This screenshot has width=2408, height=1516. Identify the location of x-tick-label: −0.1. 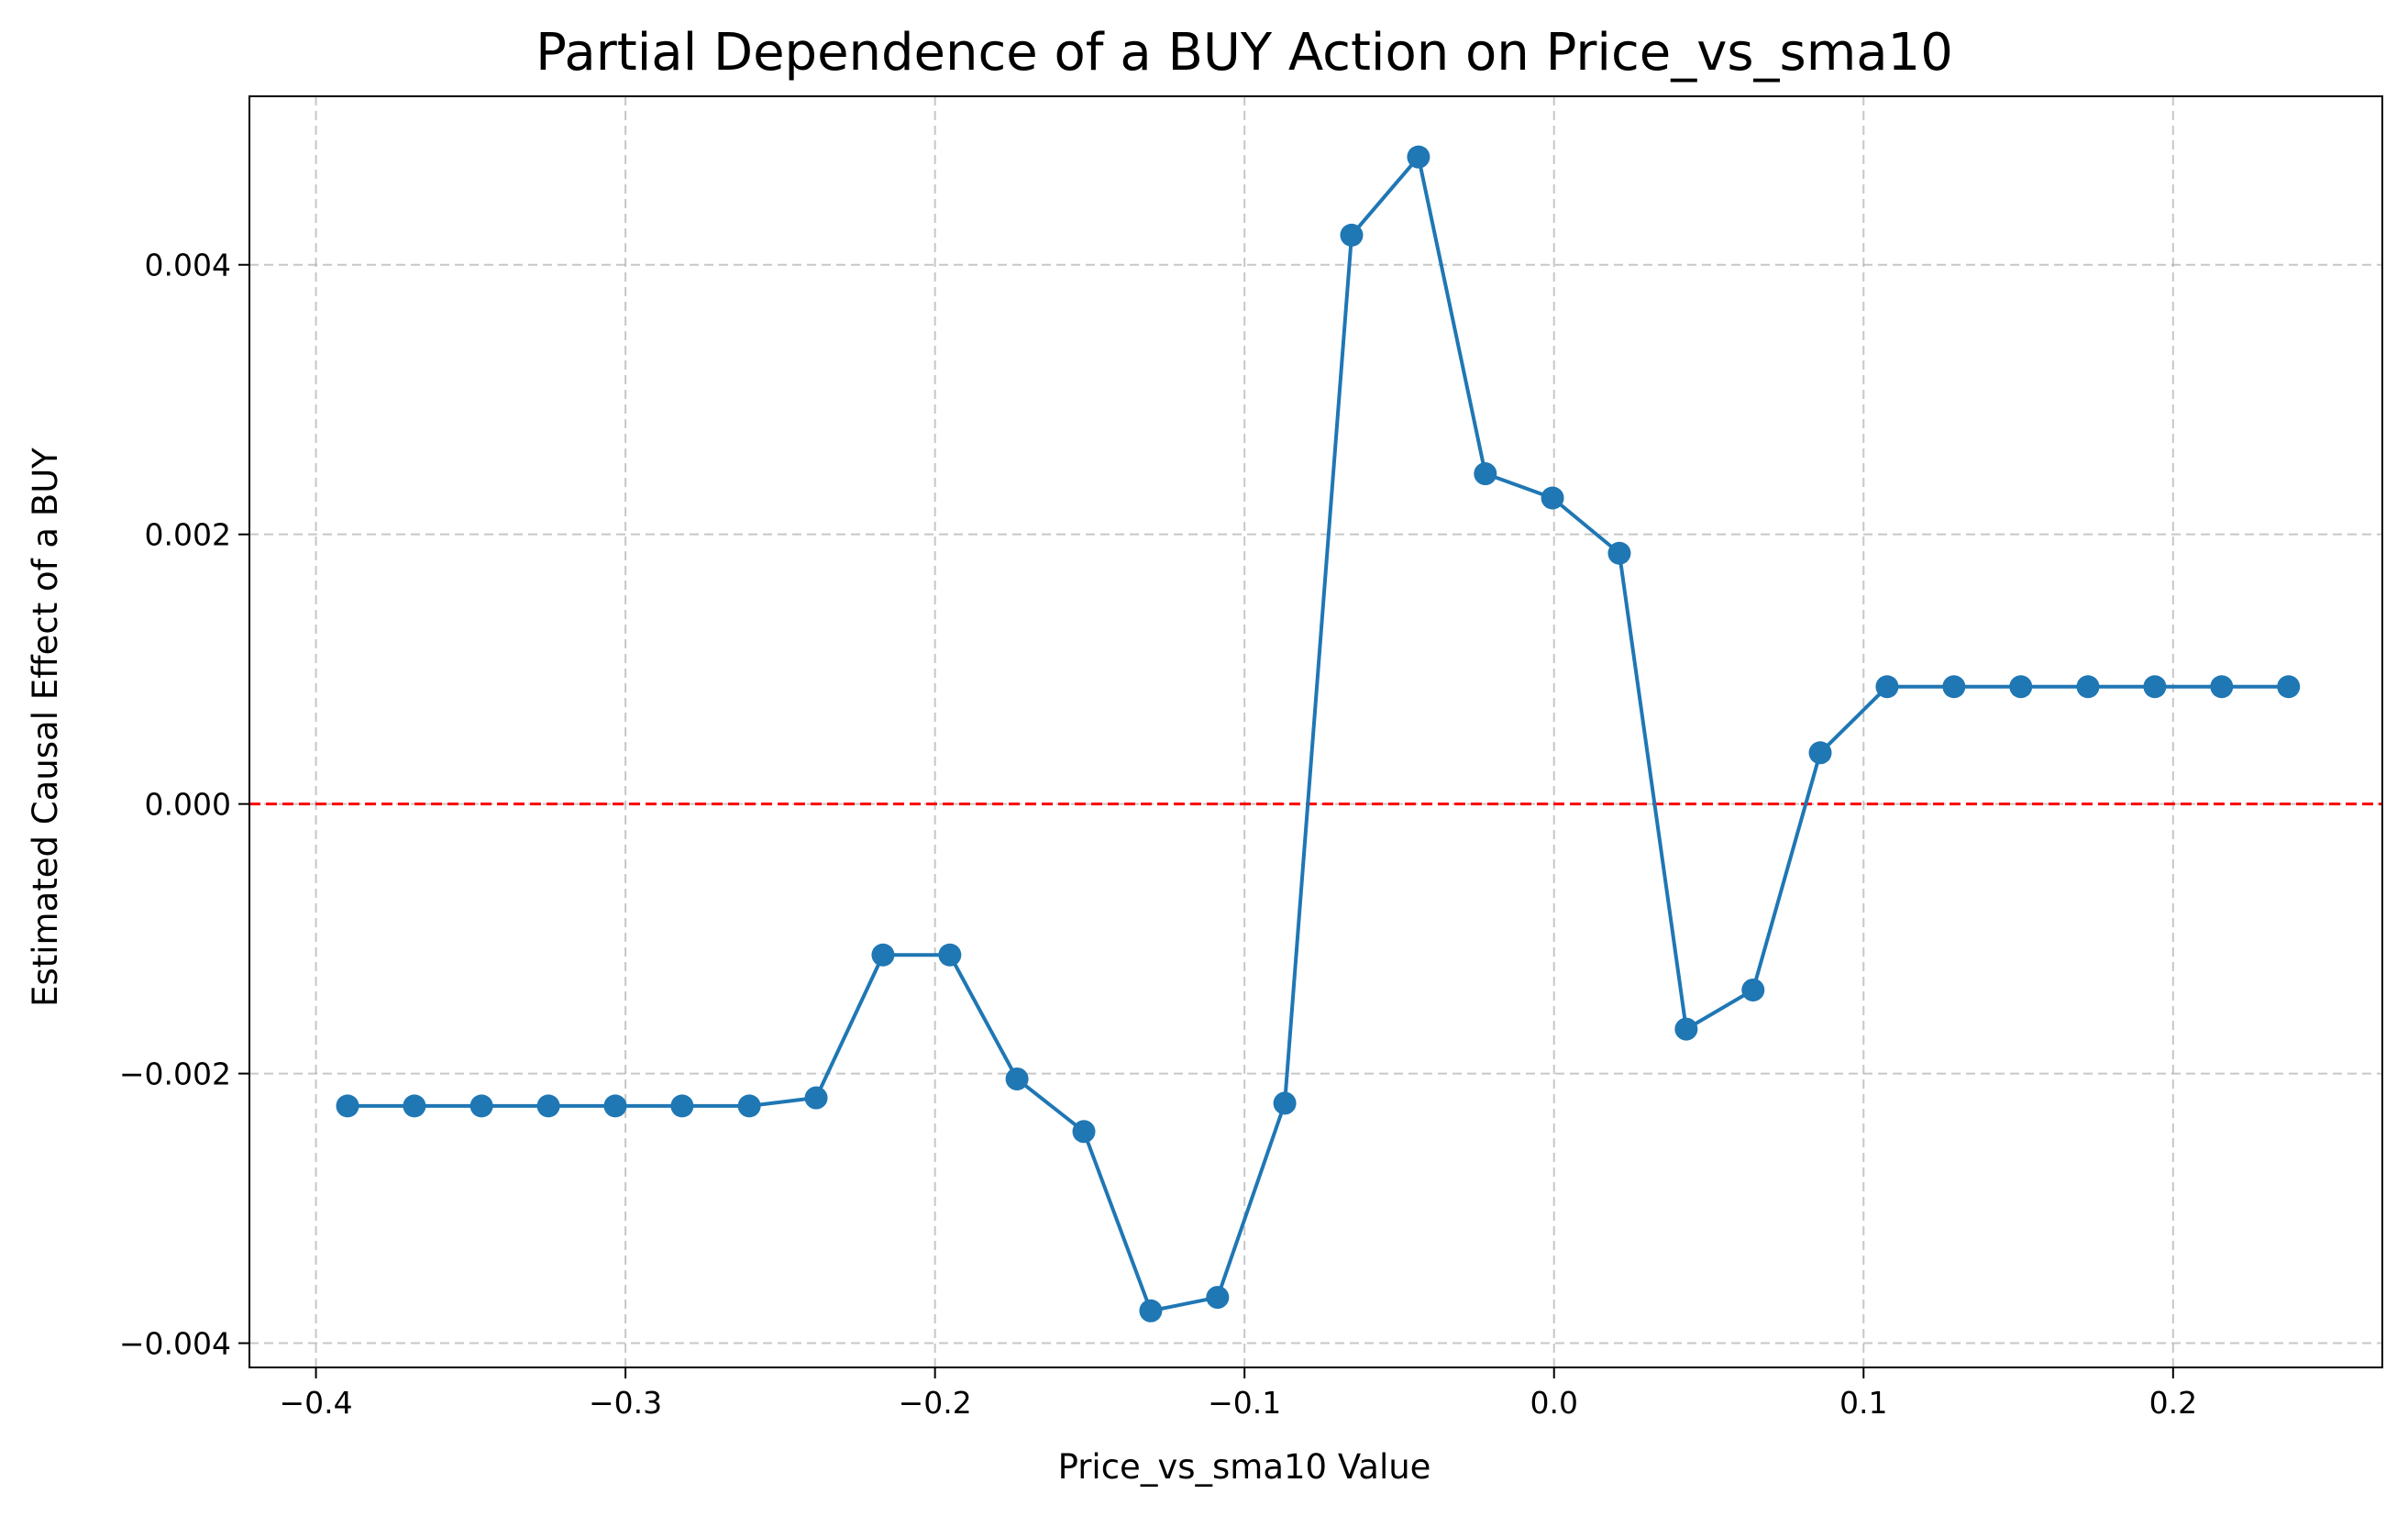
(1244, 1403).